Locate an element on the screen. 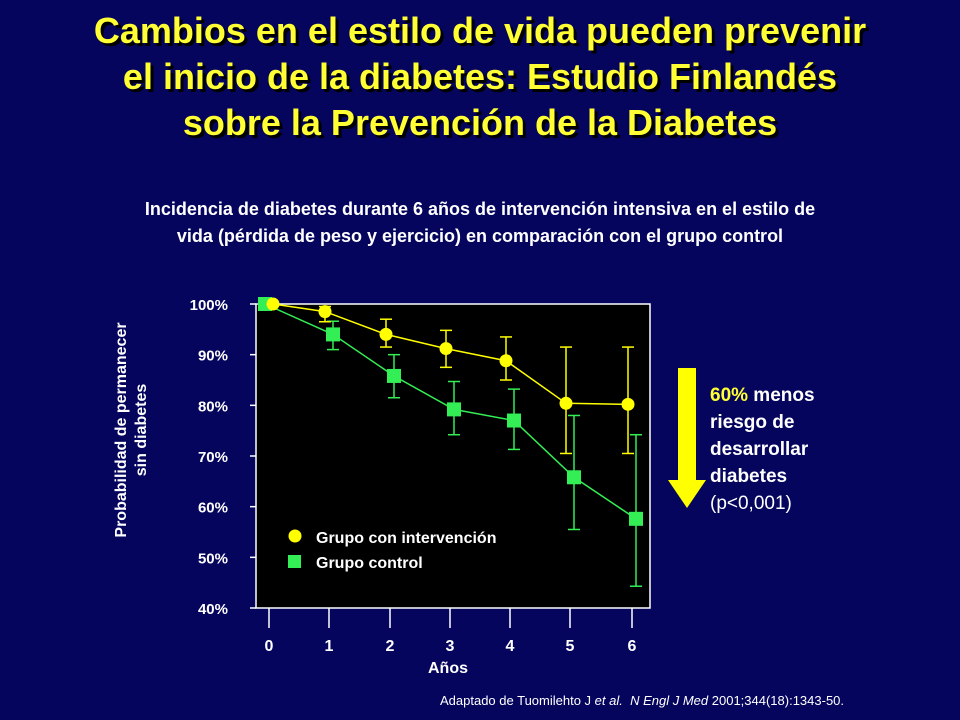 This screenshot has width=960, height=720. risk-line-2: riesgo de is located at coordinates (752, 422).